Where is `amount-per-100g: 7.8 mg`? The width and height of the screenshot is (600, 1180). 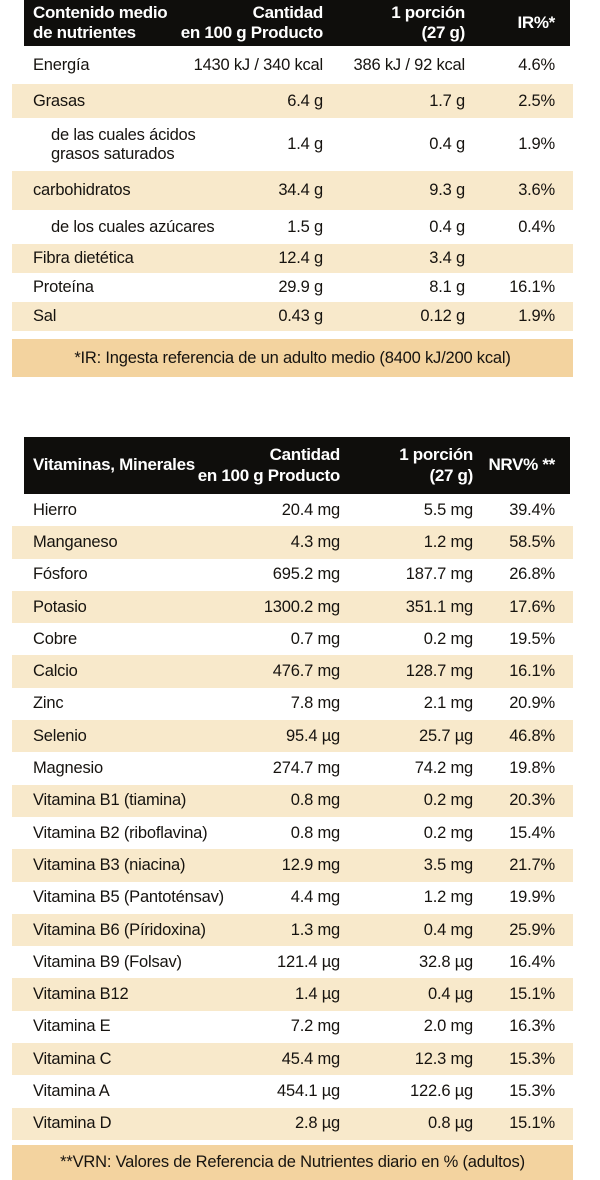 amount-per-100g: 7.8 mg is located at coordinates (315, 703).